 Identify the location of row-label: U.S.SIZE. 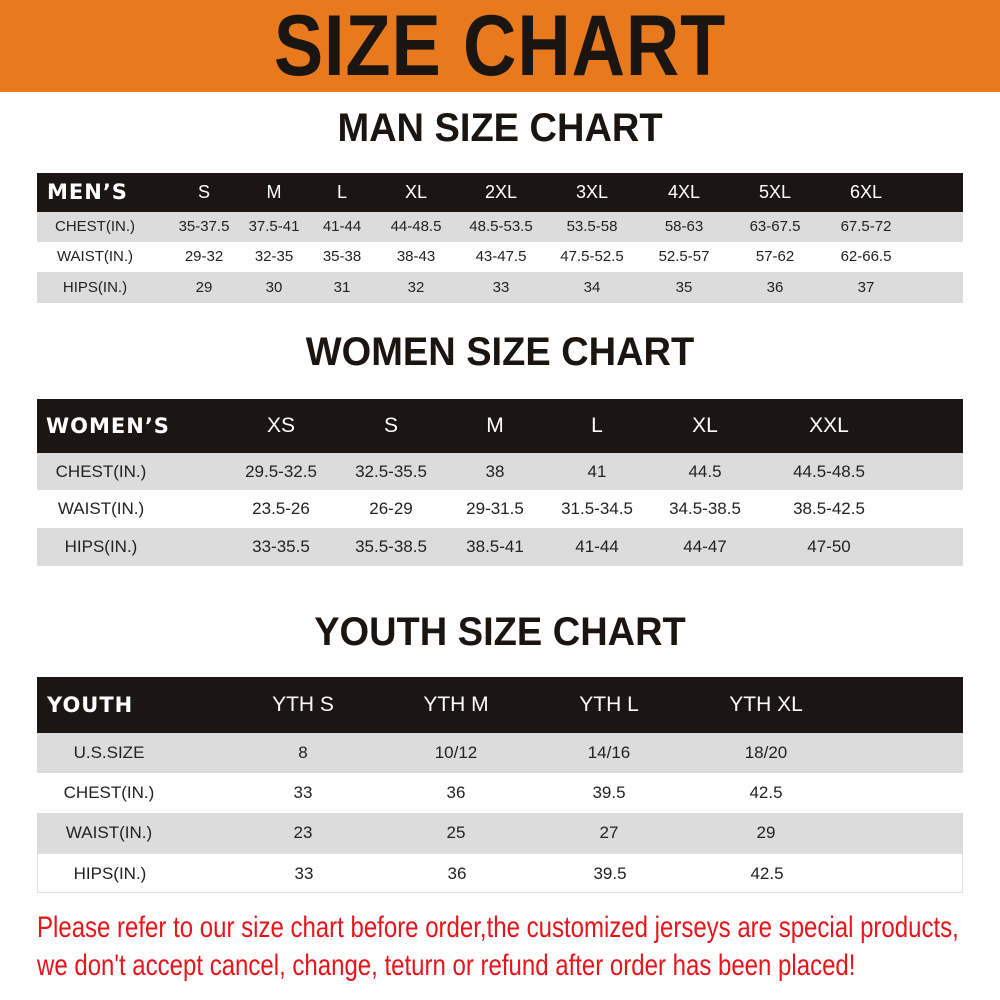
(109, 752).